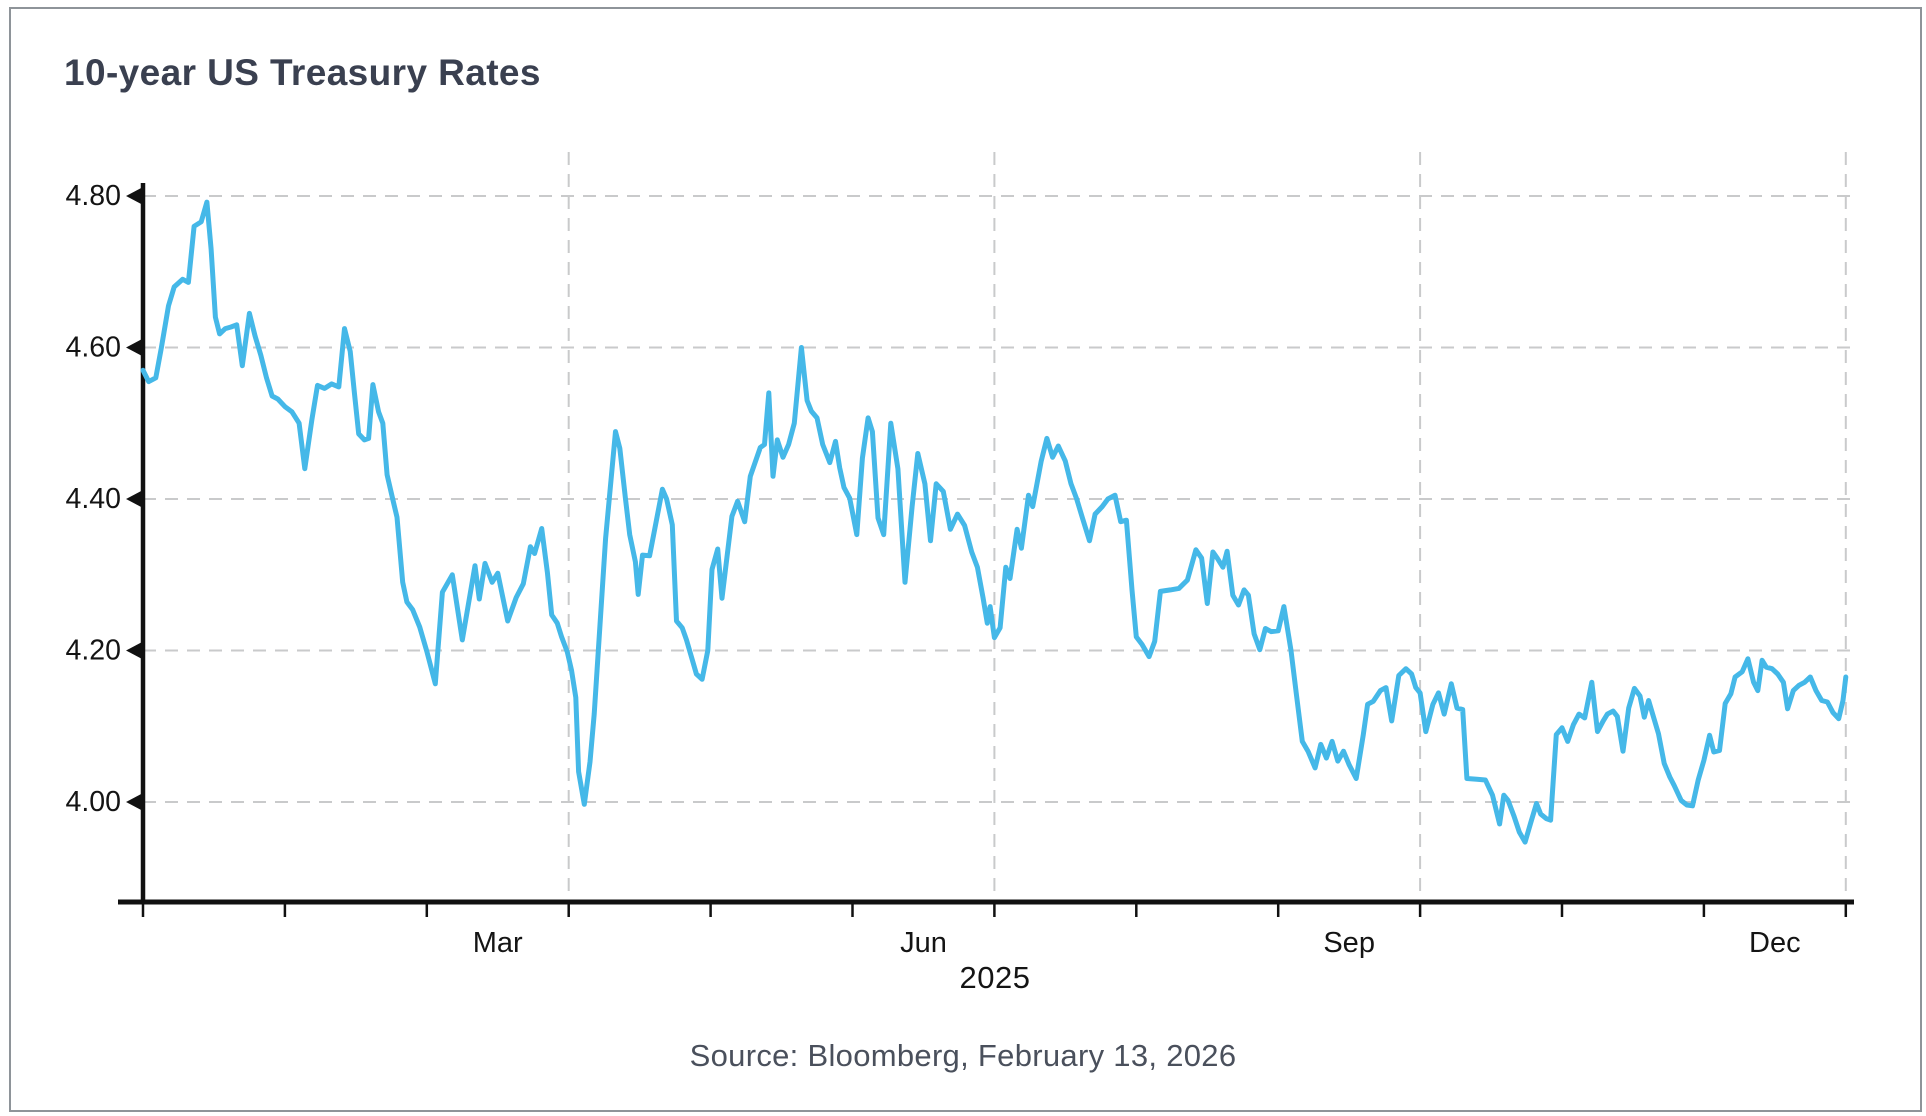 The image size is (1926, 1116). What do you see at coordinates (93, 499) in the screenshot?
I see `y-axis-tick-label: 4.40` at bounding box center [93, 499].